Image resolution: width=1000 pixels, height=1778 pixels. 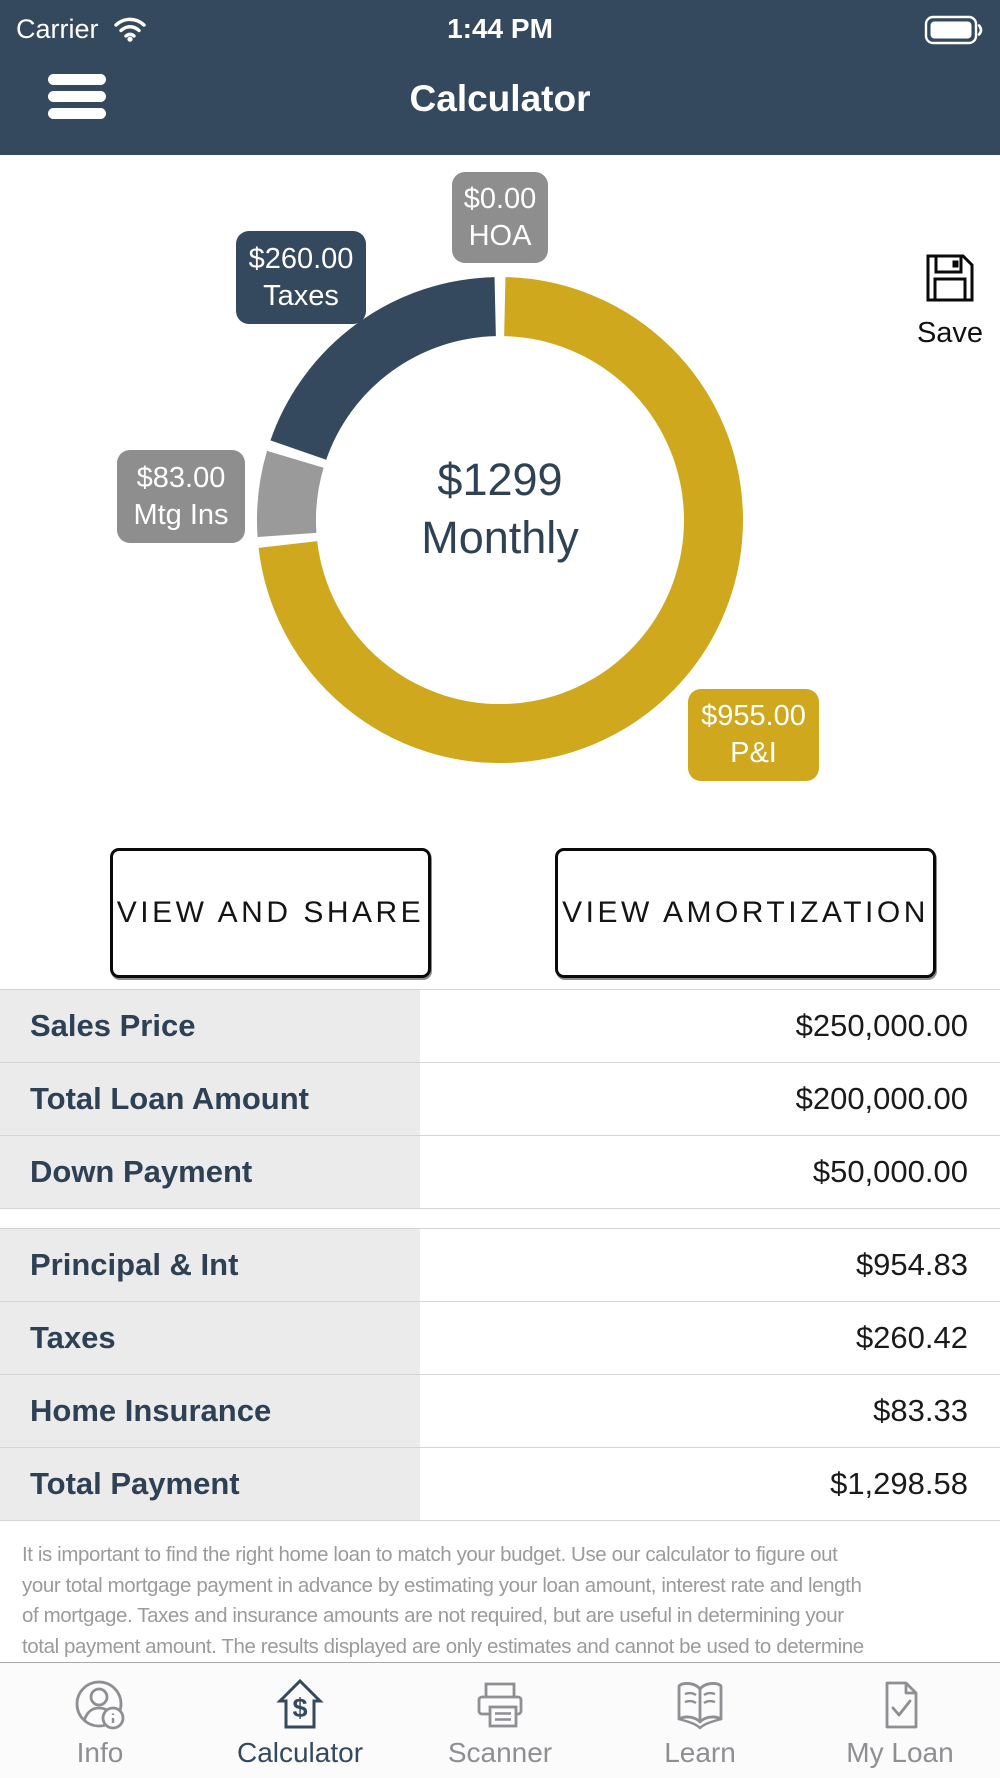 I want to click on clock: 1:44 PM, so click(x=500, y=28).